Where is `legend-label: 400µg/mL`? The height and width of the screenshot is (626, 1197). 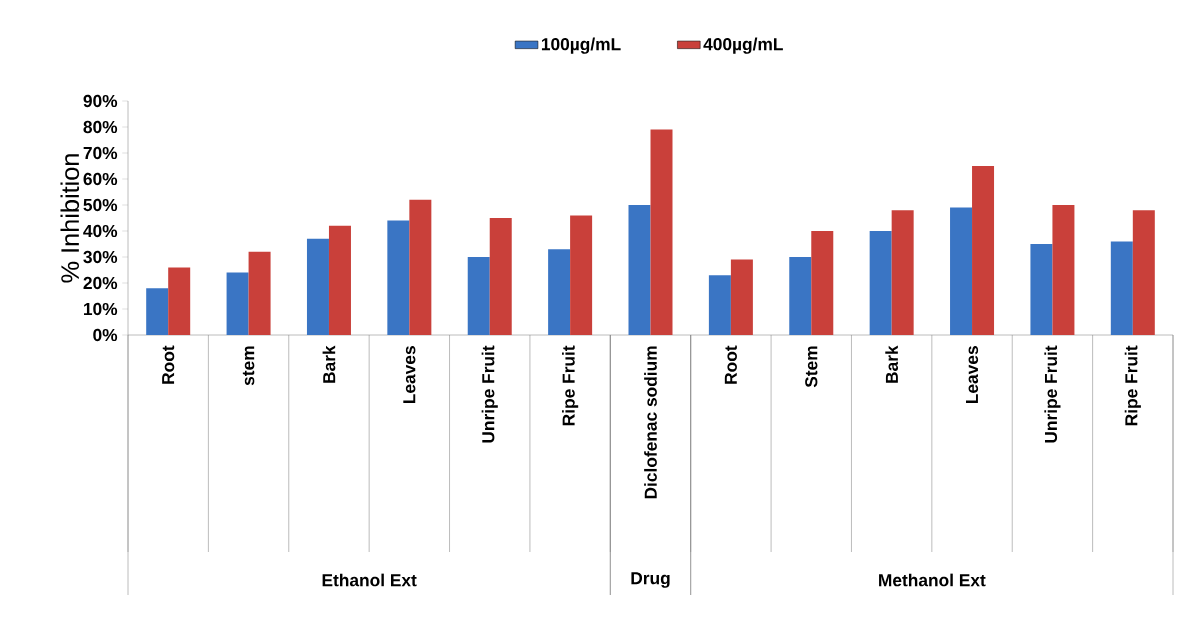
legend-label: 400µg/mL is located at coordinates (743, 45).